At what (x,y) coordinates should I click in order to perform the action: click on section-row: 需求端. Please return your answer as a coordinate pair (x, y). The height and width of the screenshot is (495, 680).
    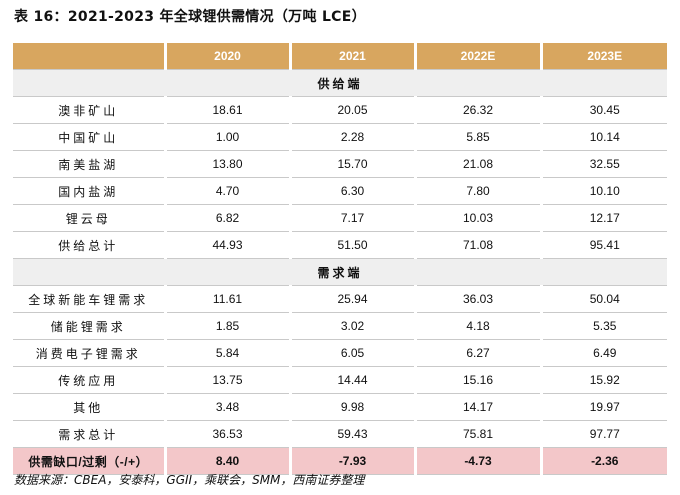
    Looking at the image, I should click on (340, 272).